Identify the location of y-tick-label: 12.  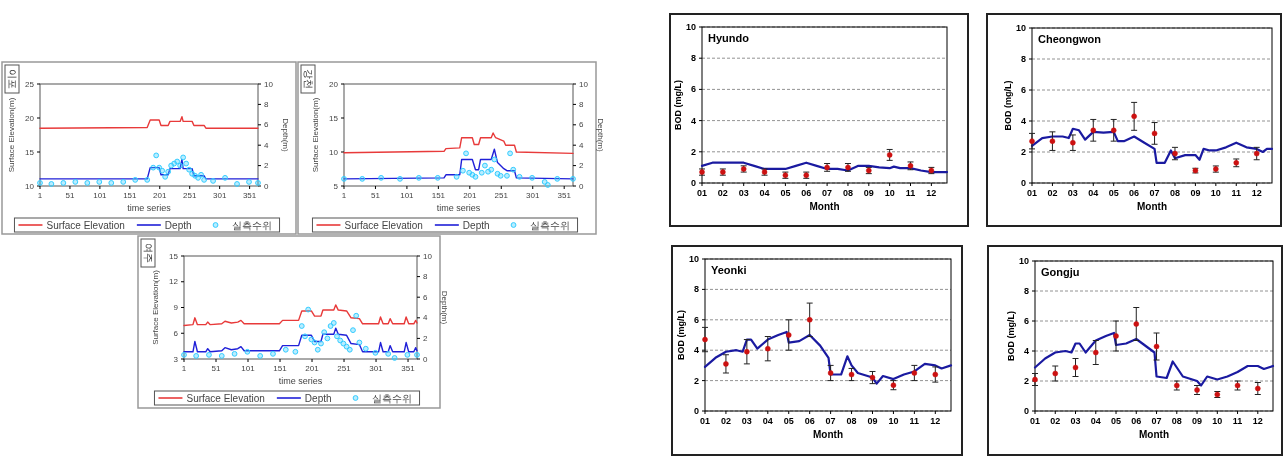
(174, 282).